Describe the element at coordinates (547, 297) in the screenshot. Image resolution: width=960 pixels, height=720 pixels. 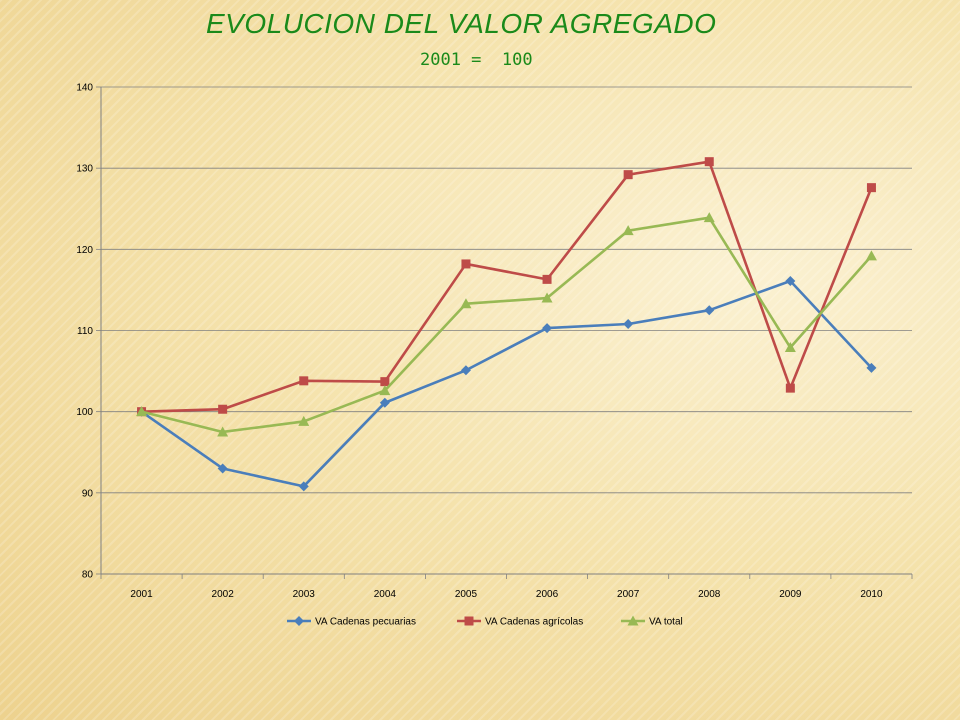
I see `data-point-3-2006` at that location.